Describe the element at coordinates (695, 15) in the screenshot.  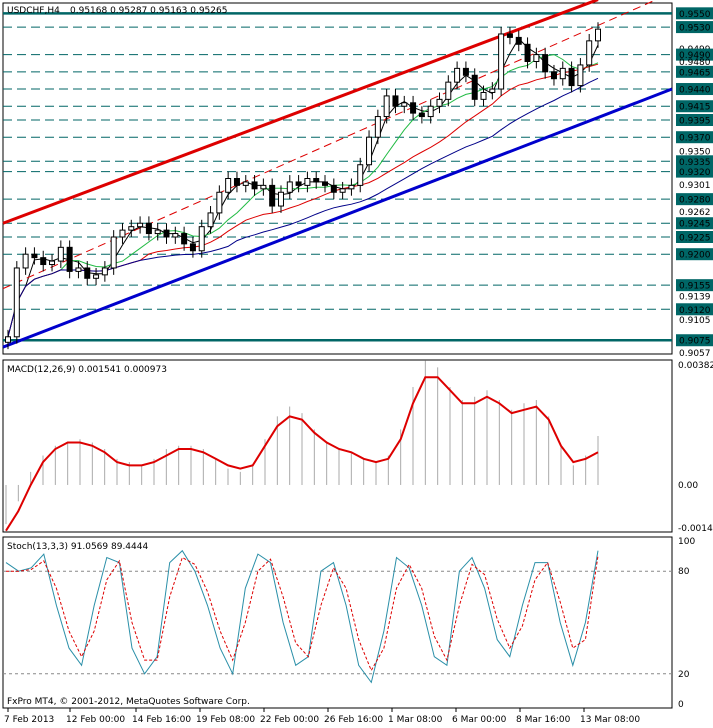
I see `price-label: 0.9550` at that location.